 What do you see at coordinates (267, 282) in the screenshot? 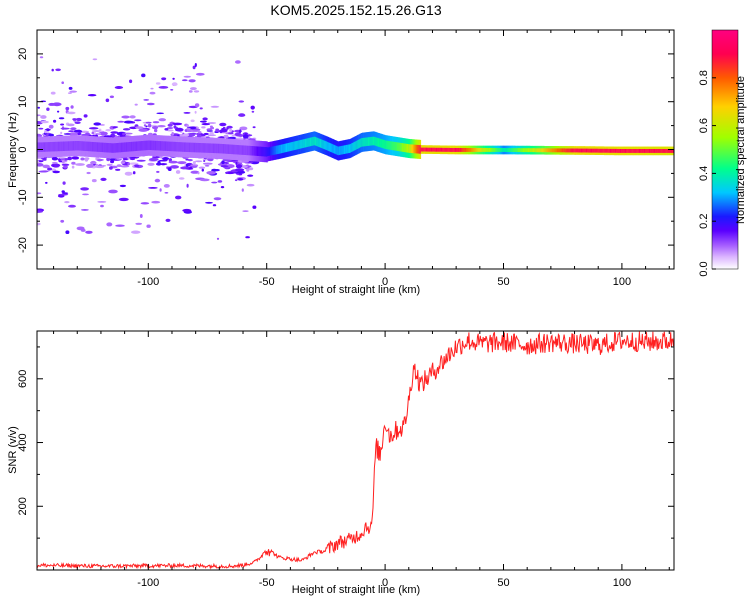
I see `x-tick-label: -50` at bounding box center [267, 282].